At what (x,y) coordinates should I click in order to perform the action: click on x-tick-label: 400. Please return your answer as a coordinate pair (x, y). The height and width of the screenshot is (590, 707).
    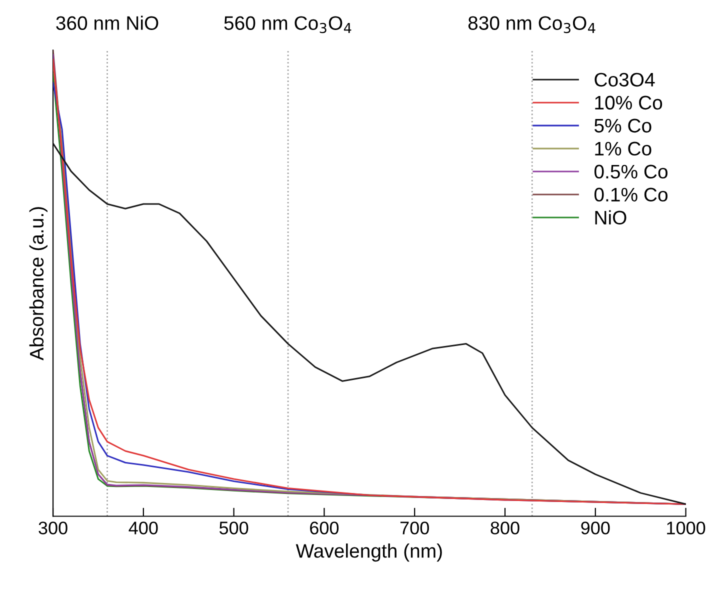
    Looking at the image, I should click on (143, 528).